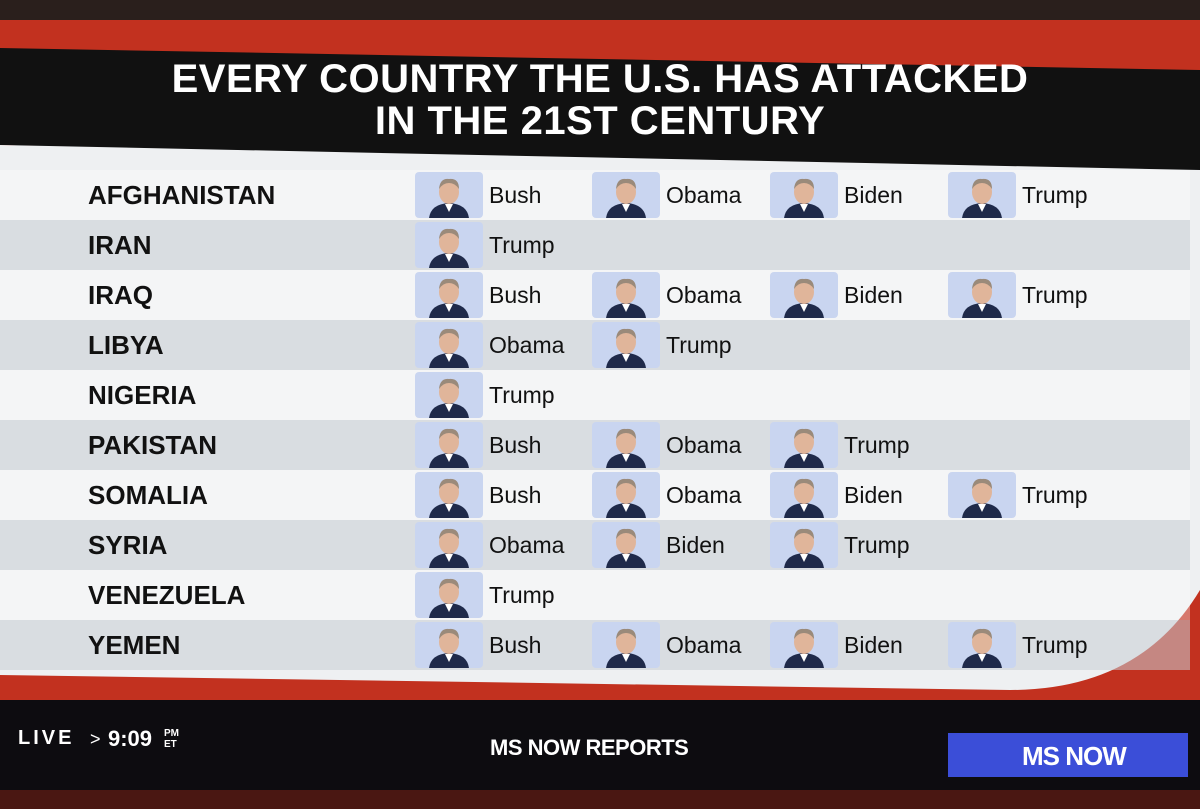 The image size is (1200, 809). Describe the element at coordinates (153, 445) in the screenshot. I see `country: PAKISTAN` at that location.